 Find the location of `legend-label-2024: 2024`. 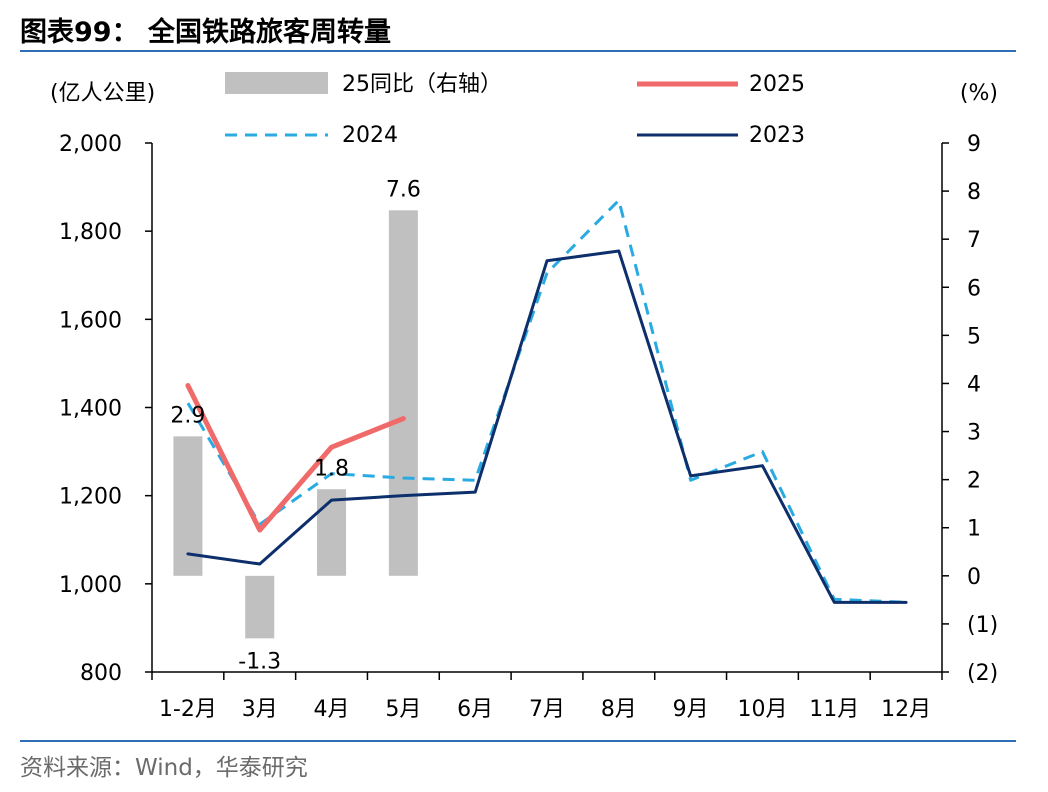

legend-label-2024: 2024 is located at coordinates (370, 135).